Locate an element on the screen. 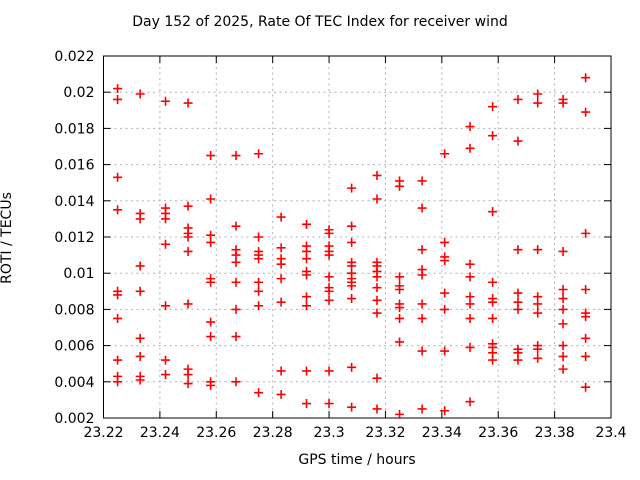 The image size is (640, 480). x-tick-label: 23.28 is located at coordinates (273, 433).